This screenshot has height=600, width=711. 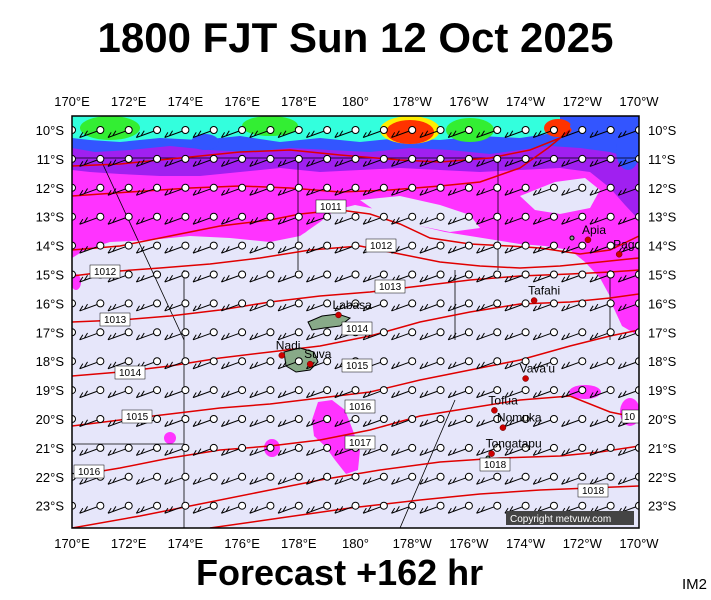 I want to click on lon-label-top: 170°E, so click(x=72, y=101).